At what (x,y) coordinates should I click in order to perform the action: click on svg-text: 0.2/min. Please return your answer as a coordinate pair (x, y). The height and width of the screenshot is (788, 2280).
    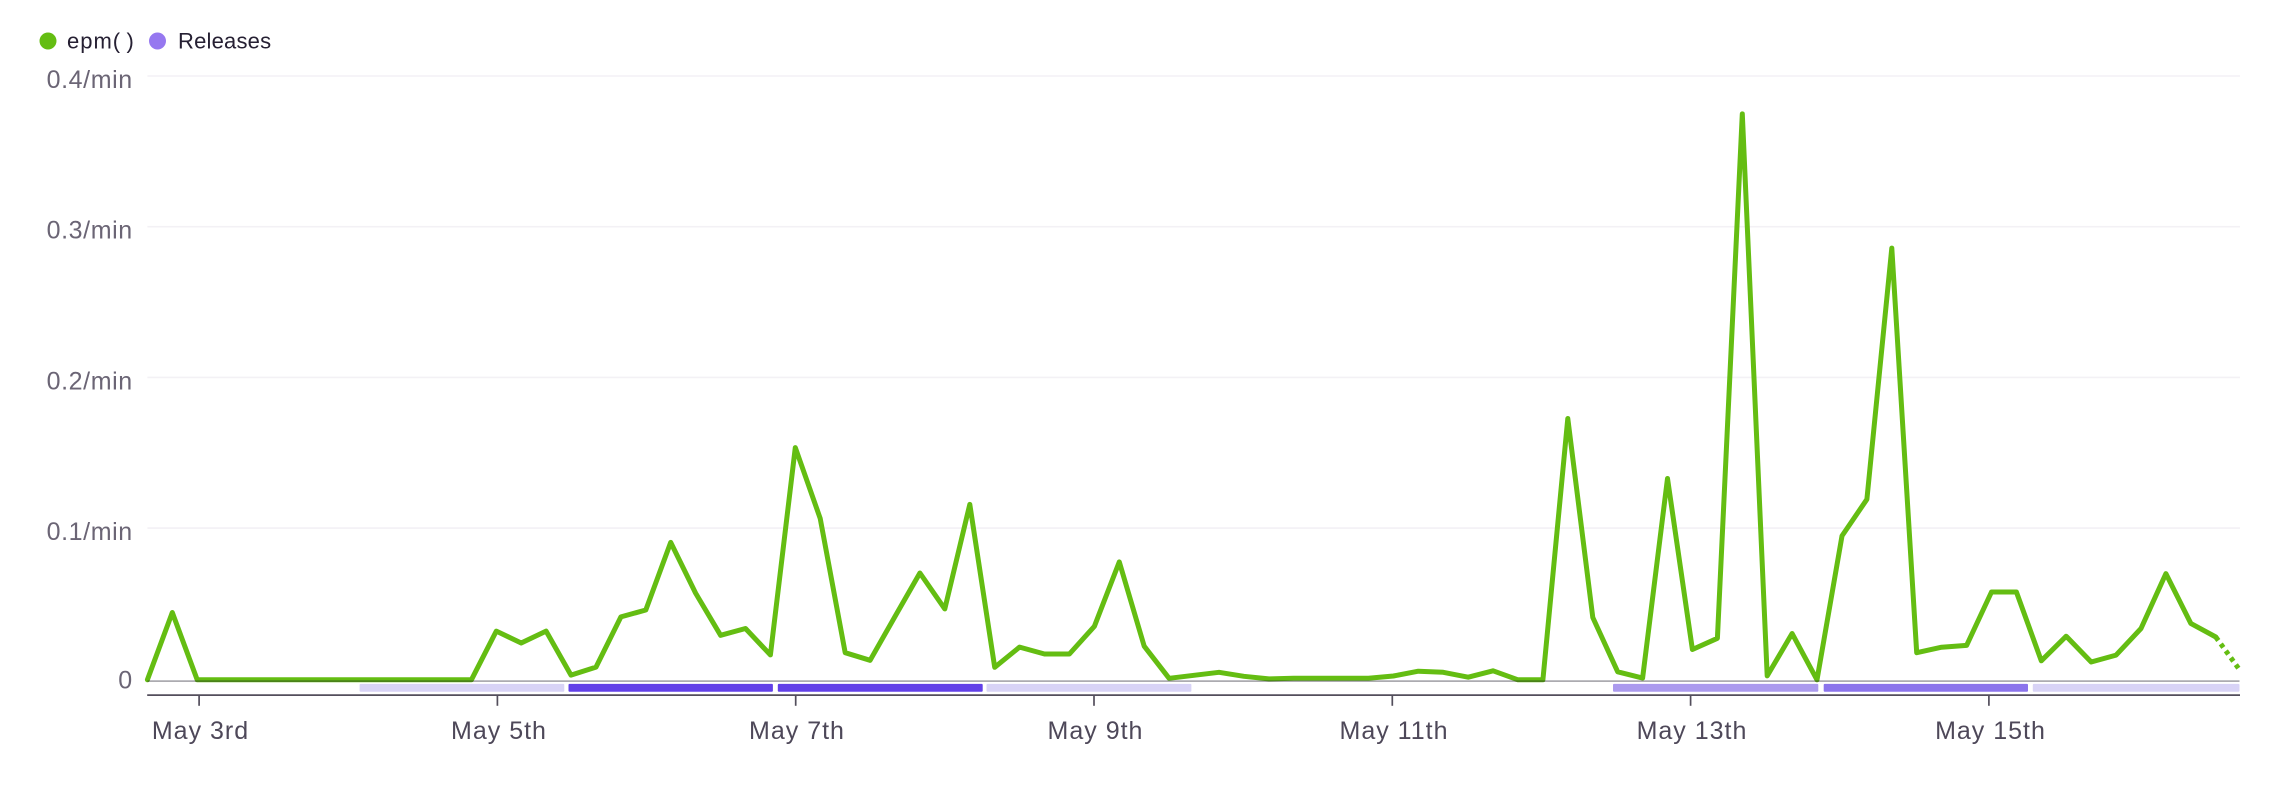
    Looking at the image, I should click on (90, 381).